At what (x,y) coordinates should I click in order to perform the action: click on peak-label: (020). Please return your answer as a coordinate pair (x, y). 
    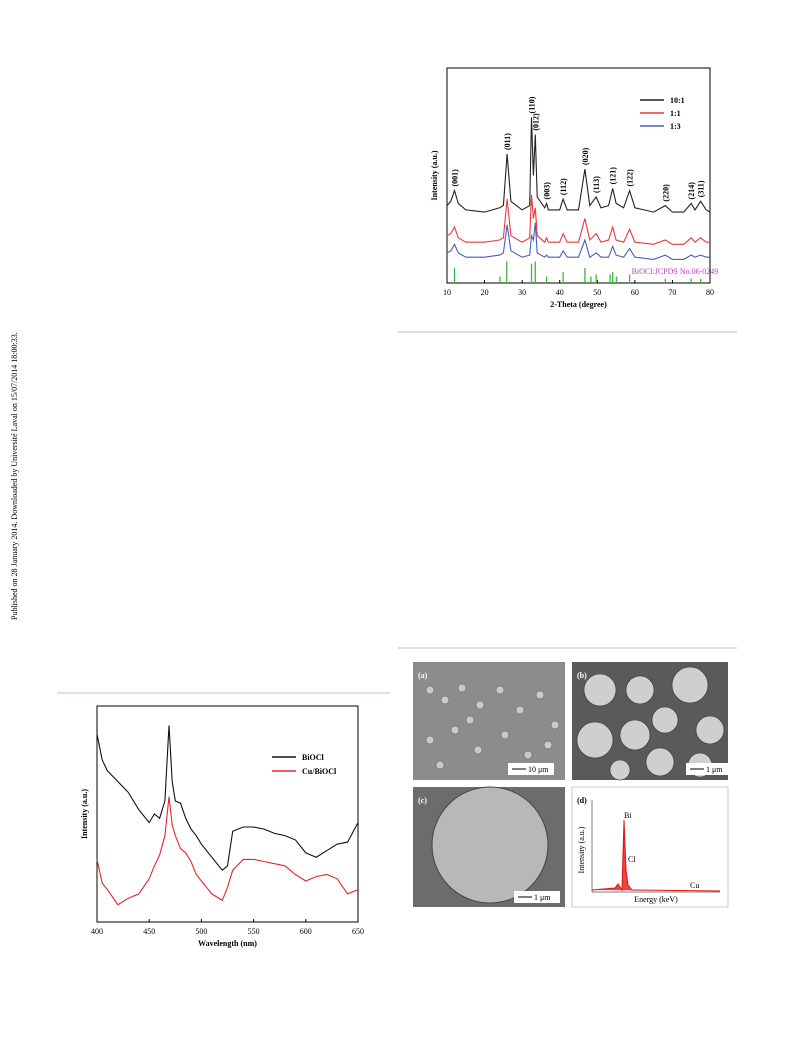
    Looking at the image, I should click on (585, 156).